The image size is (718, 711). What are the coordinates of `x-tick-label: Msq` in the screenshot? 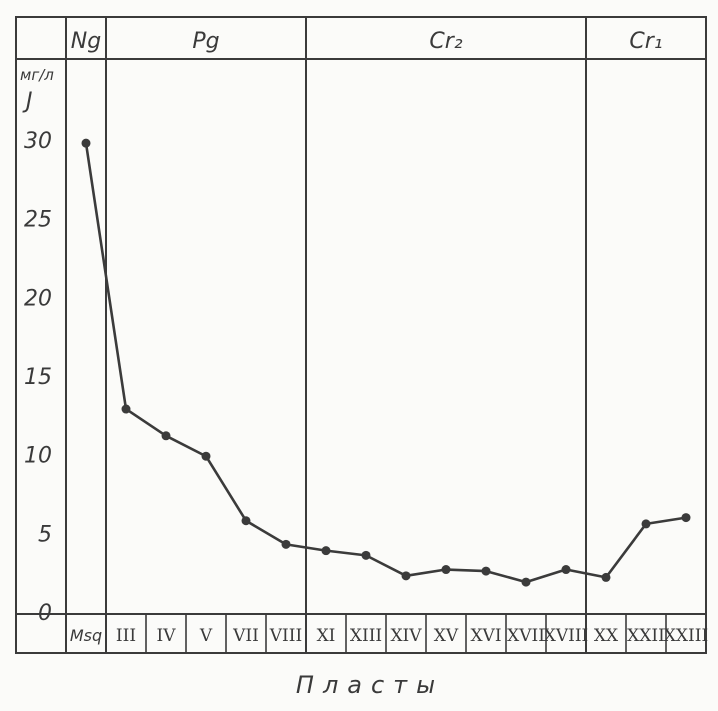 It's located at (86, 635).